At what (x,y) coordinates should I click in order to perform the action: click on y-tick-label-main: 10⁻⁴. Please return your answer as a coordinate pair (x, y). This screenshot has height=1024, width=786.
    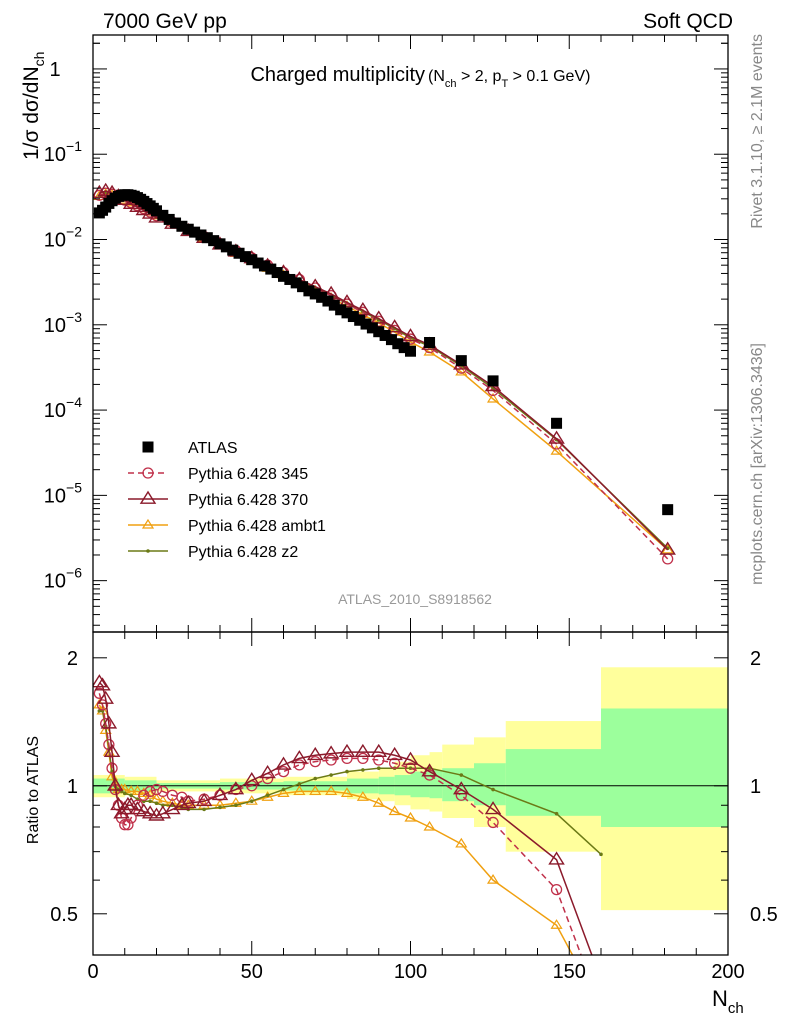
    Looking at the image, I should click on (63, 408).